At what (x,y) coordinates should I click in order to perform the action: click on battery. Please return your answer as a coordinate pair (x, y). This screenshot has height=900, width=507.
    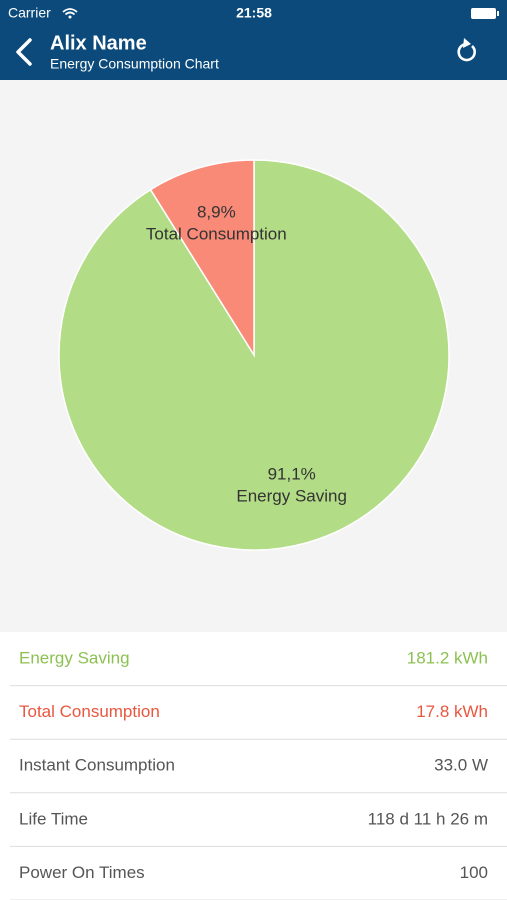
    Looking at the image, I should click on (483, 13).